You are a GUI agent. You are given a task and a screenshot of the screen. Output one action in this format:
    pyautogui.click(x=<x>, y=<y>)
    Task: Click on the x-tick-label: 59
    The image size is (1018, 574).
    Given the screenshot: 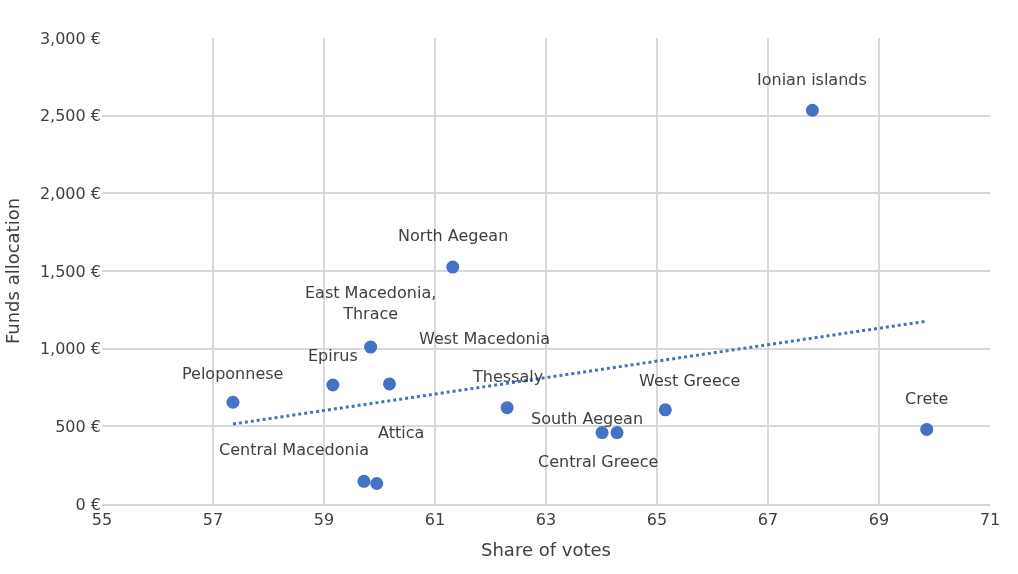 What is the action you would take?
    pyautogui.click(x=324, y=519)
    